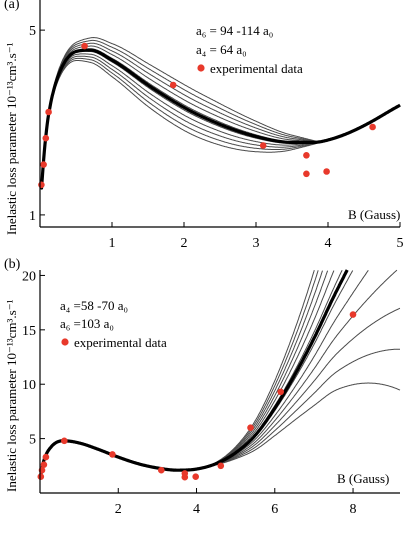 Image resolution: width=415 pixels, height=537 pixels. What do you see at coordinates (234, 30) in the screenshot?
I see `panel-a-legend-line-1: a₆ = 94 -114 a₀` at bounding box center [234, 30].